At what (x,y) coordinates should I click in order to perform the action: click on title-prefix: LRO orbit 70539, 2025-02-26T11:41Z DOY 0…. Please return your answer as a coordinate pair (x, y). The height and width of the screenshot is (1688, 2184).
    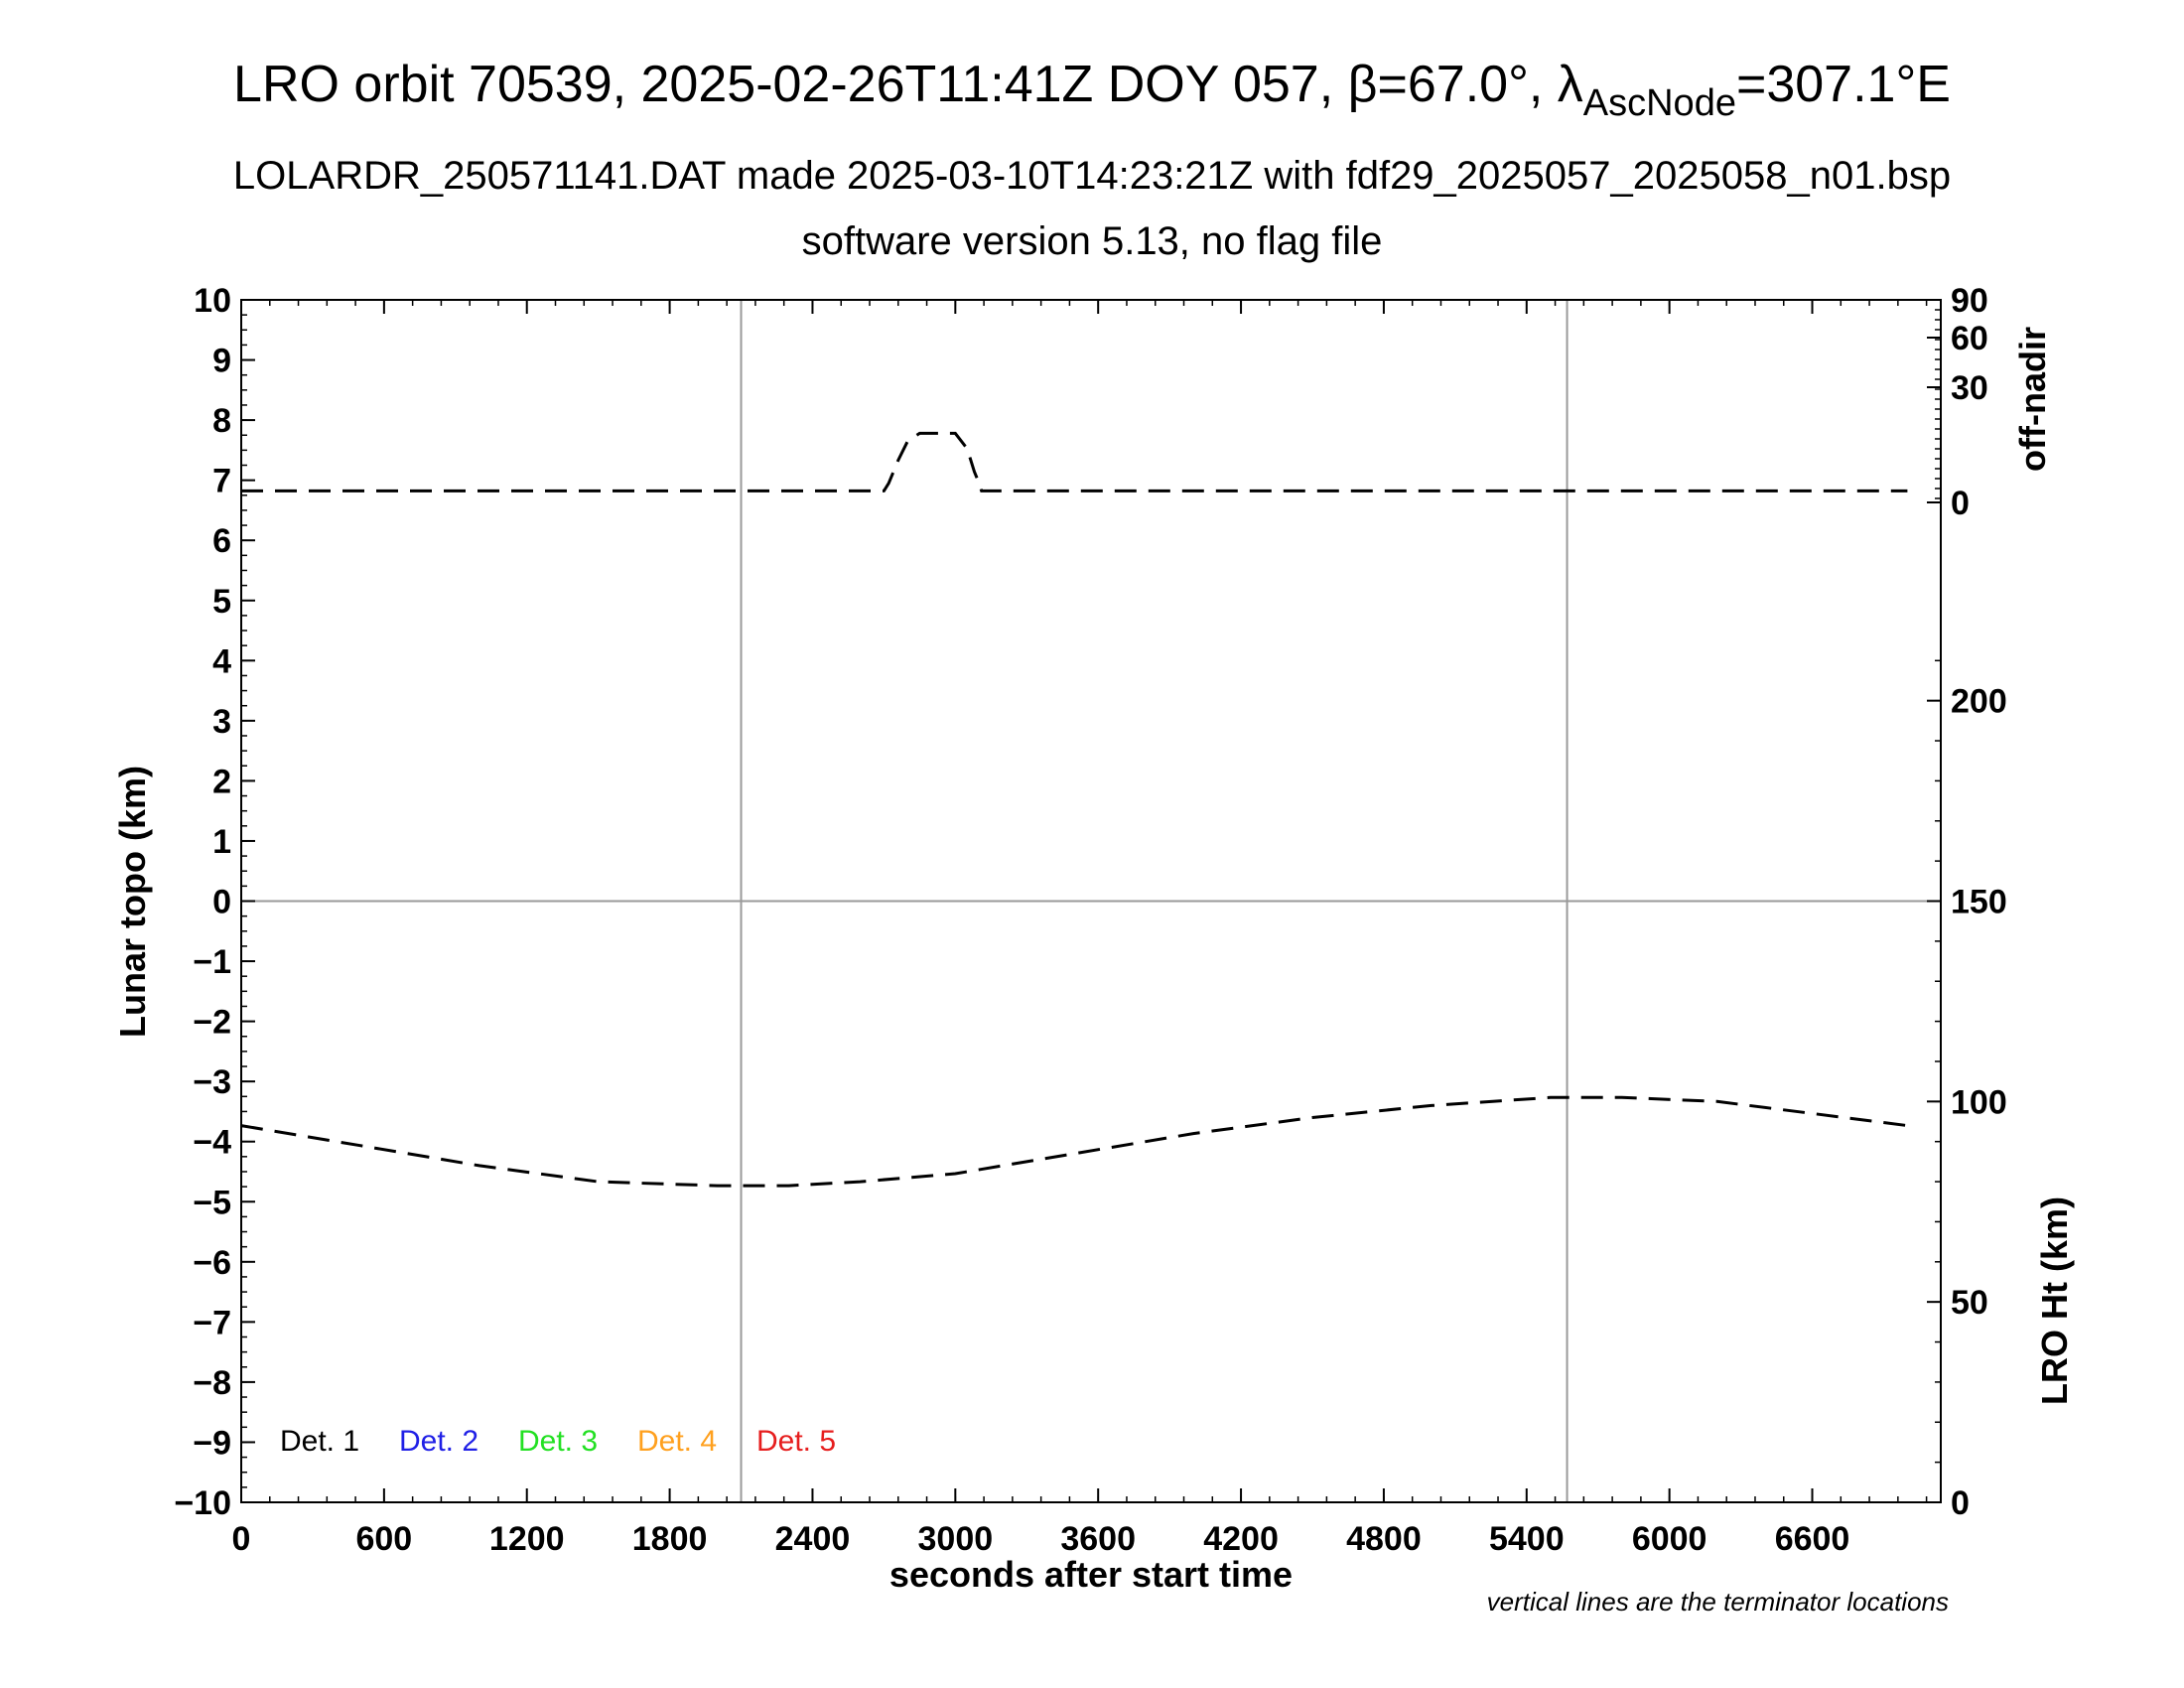
    Looking at the image, I should click on (908, 84).